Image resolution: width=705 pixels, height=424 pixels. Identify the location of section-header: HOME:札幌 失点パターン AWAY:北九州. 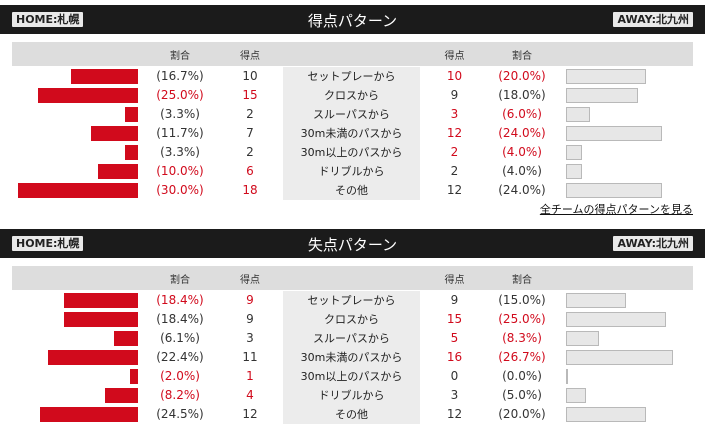
(352, 243).